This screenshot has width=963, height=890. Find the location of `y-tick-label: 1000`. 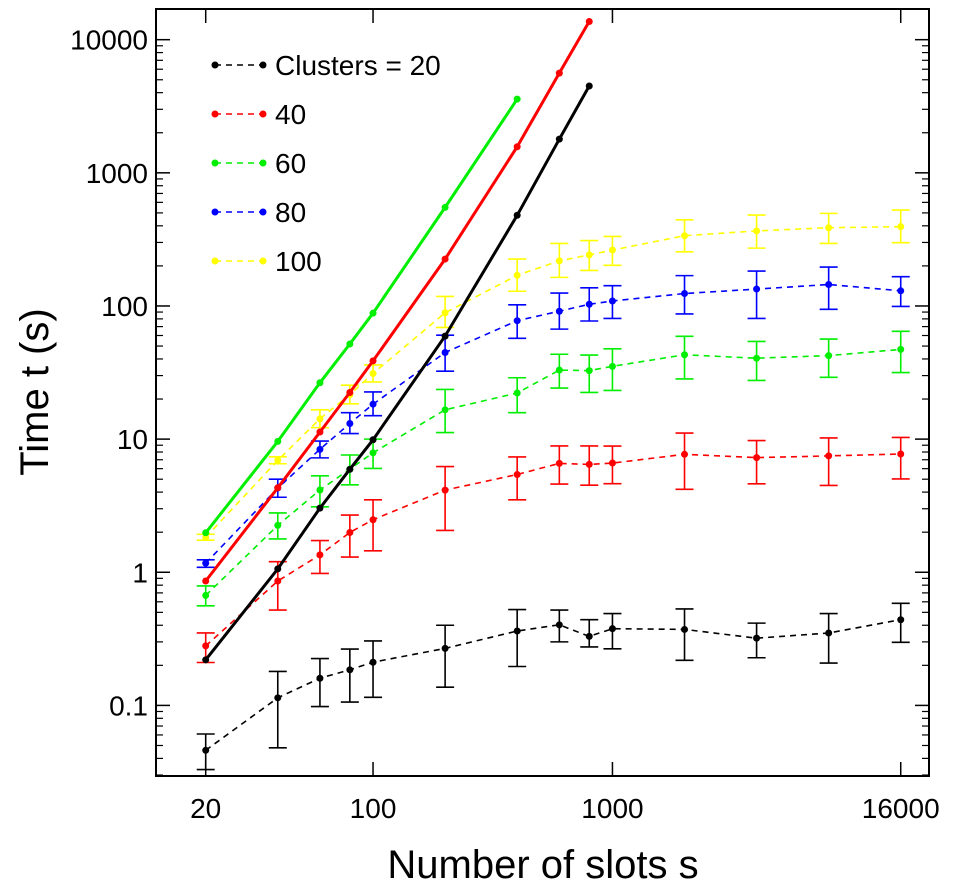

y-tick-label: 1000 is located at coordinates (117, 173).